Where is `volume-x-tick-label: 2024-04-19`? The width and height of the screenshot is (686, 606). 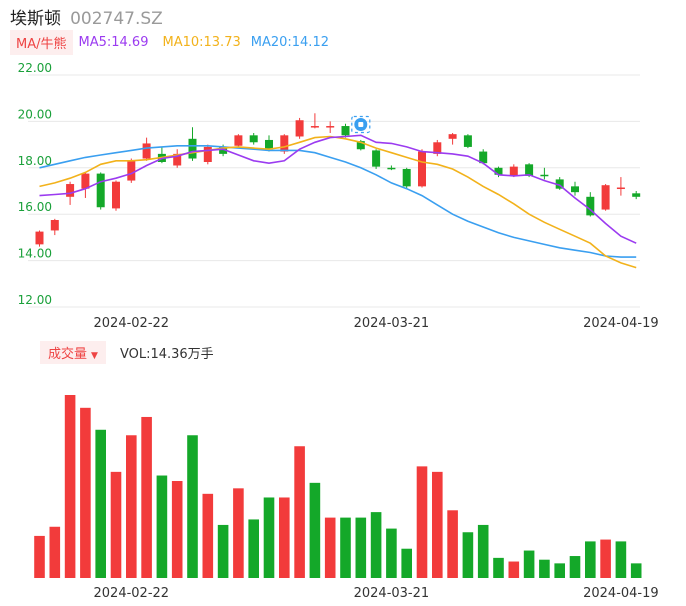
volume-x-tick-label: 2024-04-19 is located at coordinates (621, 593).